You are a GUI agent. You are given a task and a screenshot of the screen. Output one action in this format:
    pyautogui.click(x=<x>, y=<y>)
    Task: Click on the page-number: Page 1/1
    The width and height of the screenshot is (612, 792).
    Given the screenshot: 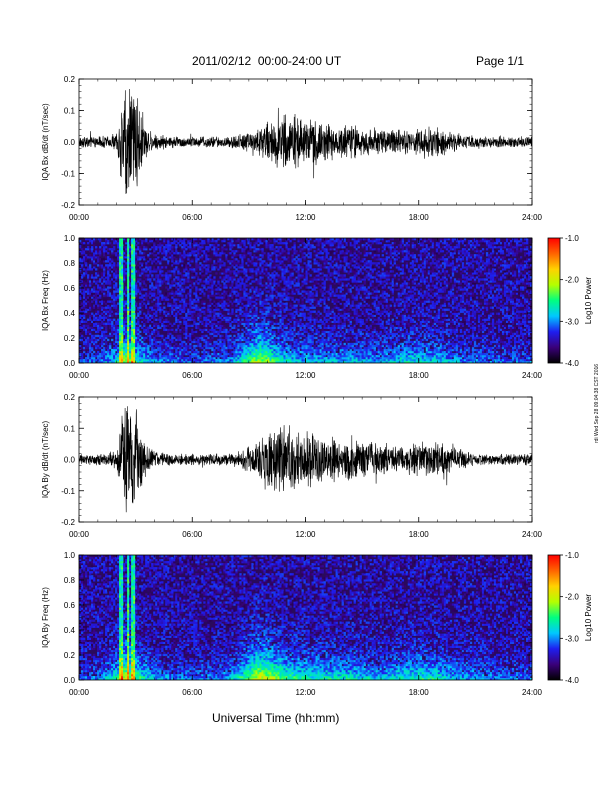 What is the action you would take?
    pyautogui.click(x=500, y=61)
    